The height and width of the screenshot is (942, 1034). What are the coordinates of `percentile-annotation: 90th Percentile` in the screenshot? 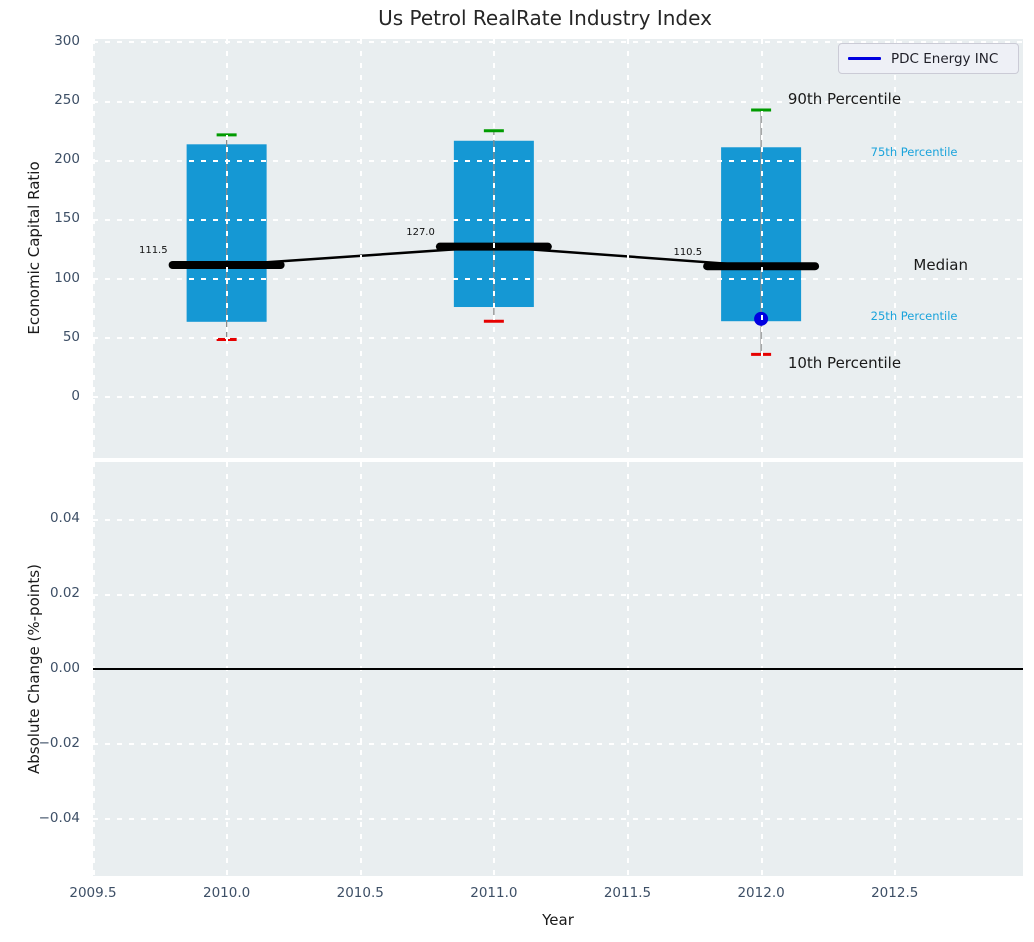 It's located at (844, 99).